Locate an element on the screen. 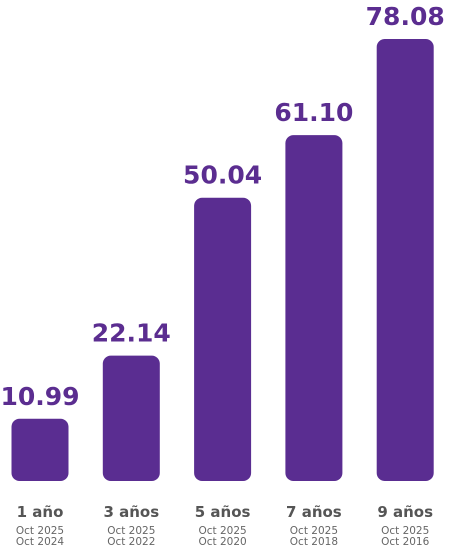 This screenshot has width=450, height=545. category-label: 1 año is located at coordinates (40, 512).